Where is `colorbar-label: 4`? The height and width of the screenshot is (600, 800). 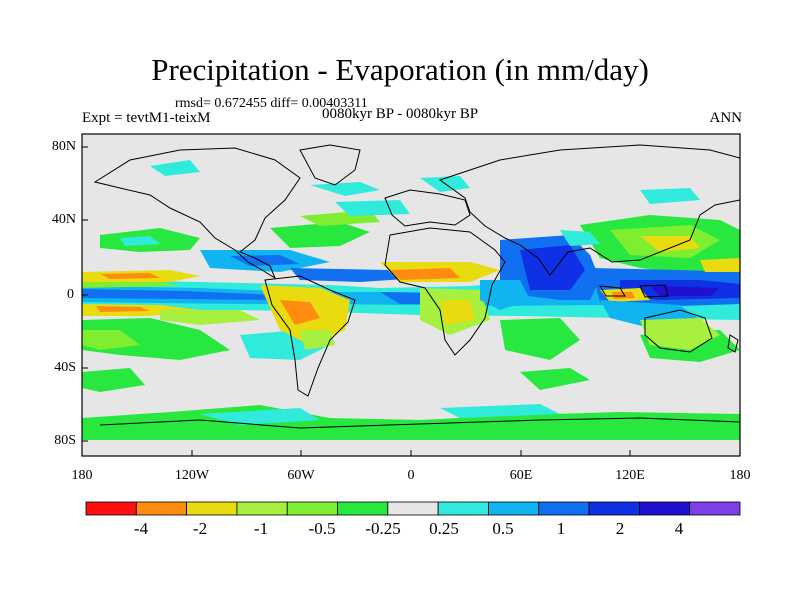 colorbar-label: 4 is located at coordinates (679, 528).